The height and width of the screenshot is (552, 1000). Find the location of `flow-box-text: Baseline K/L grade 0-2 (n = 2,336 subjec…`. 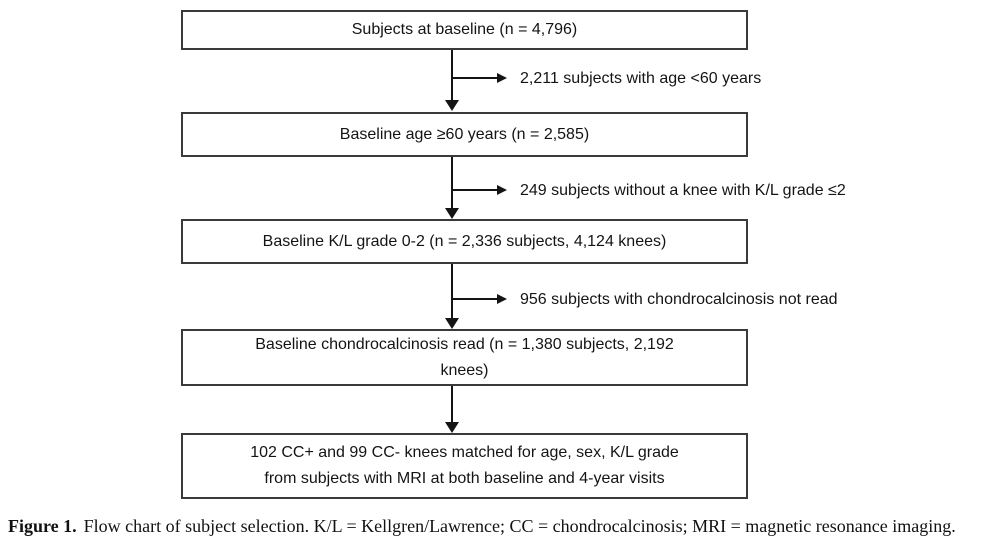

flow-box-text: Baseline K/L grade 0-2 (n = 2,336 subjec… is located at coordinates (464, 241).